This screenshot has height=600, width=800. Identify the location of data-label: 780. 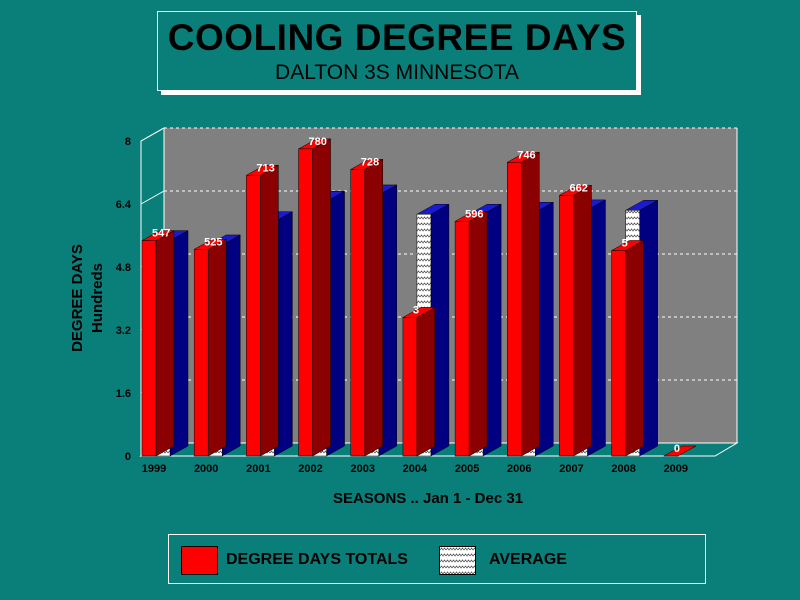
(318, 142).